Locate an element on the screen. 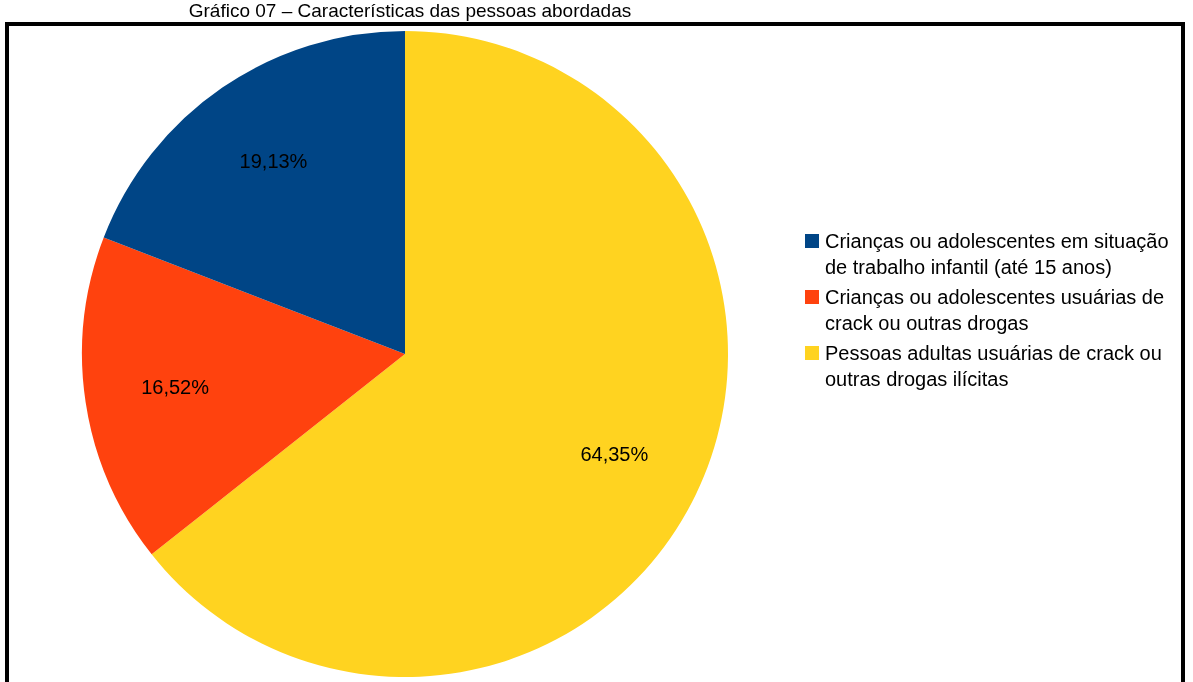 The height and width of the screenshot is (682, 1193). data-label: 19,13% is located at coordinates (273, 160).